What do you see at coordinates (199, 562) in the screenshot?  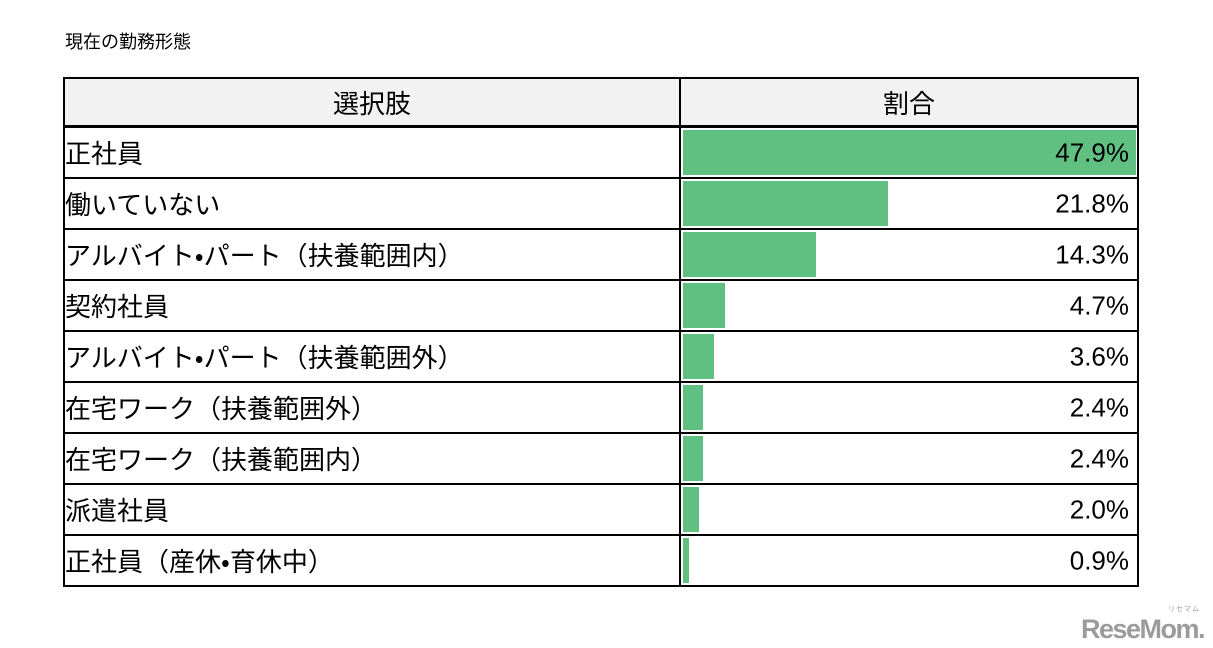 I see `option-label: 正社員（産休・育休中）` at bounding box center [199, 562].